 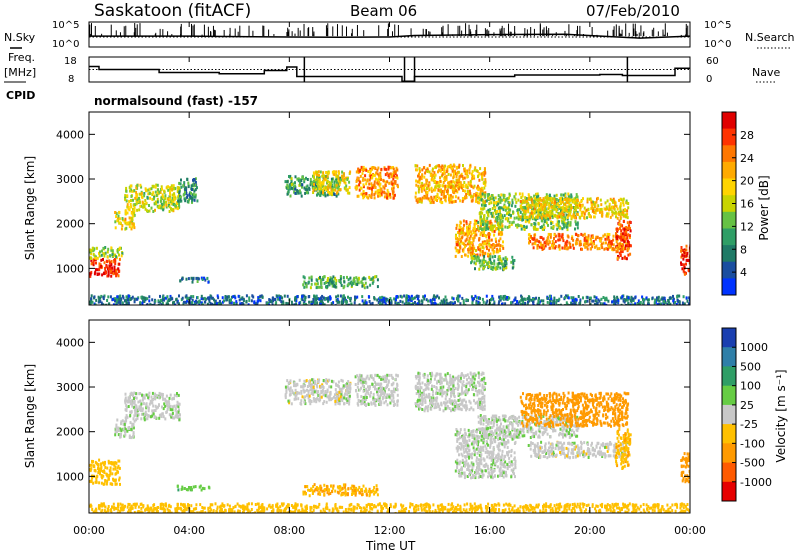 I want to click on cpid-text: normalsound (fast) -157, so click(x=176, y=101).